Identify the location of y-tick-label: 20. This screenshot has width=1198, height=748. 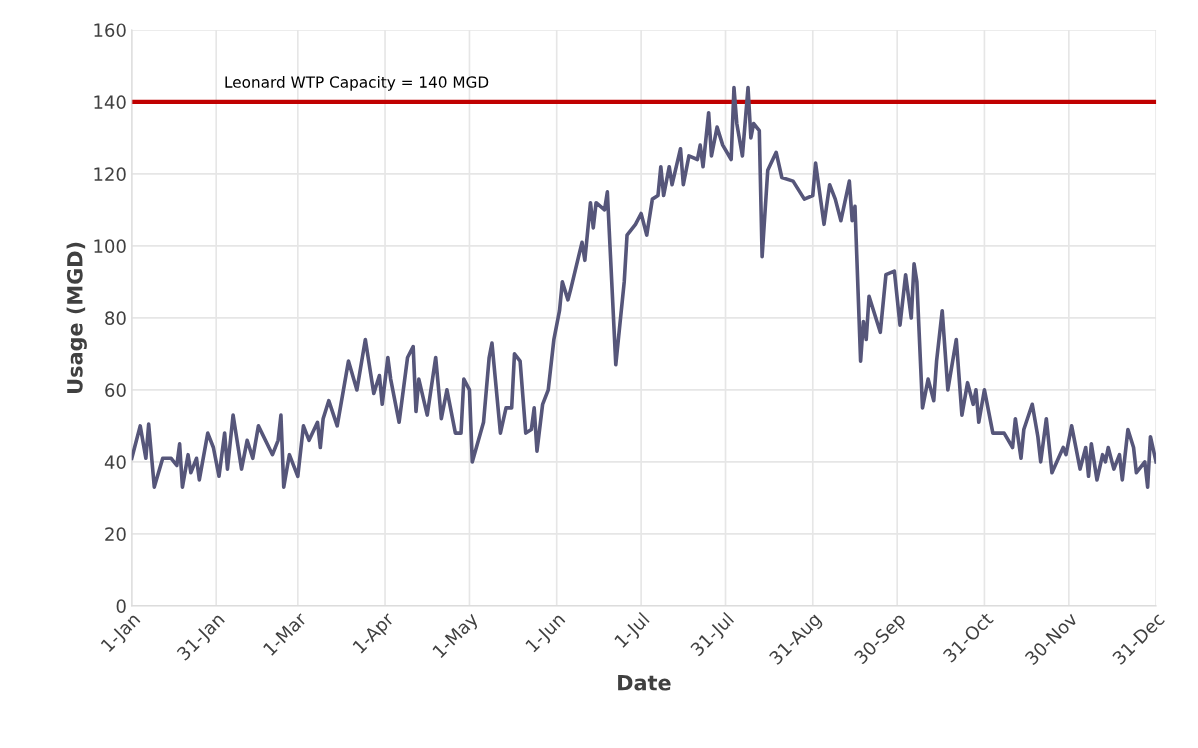
(115, 534).